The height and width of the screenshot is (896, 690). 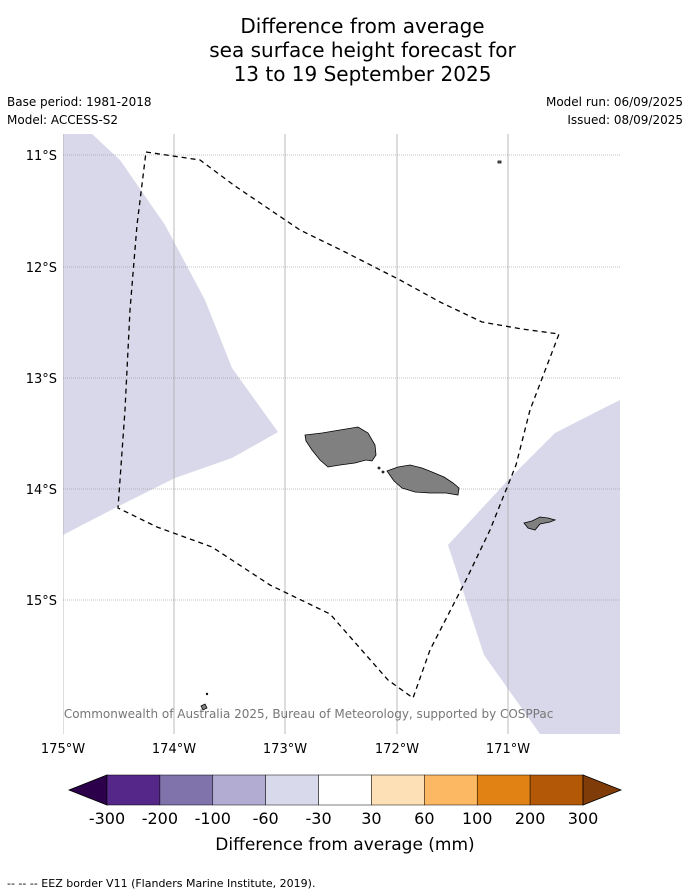 I want to click on colorbar-tick-label: 300, so click(x=583, y=818).